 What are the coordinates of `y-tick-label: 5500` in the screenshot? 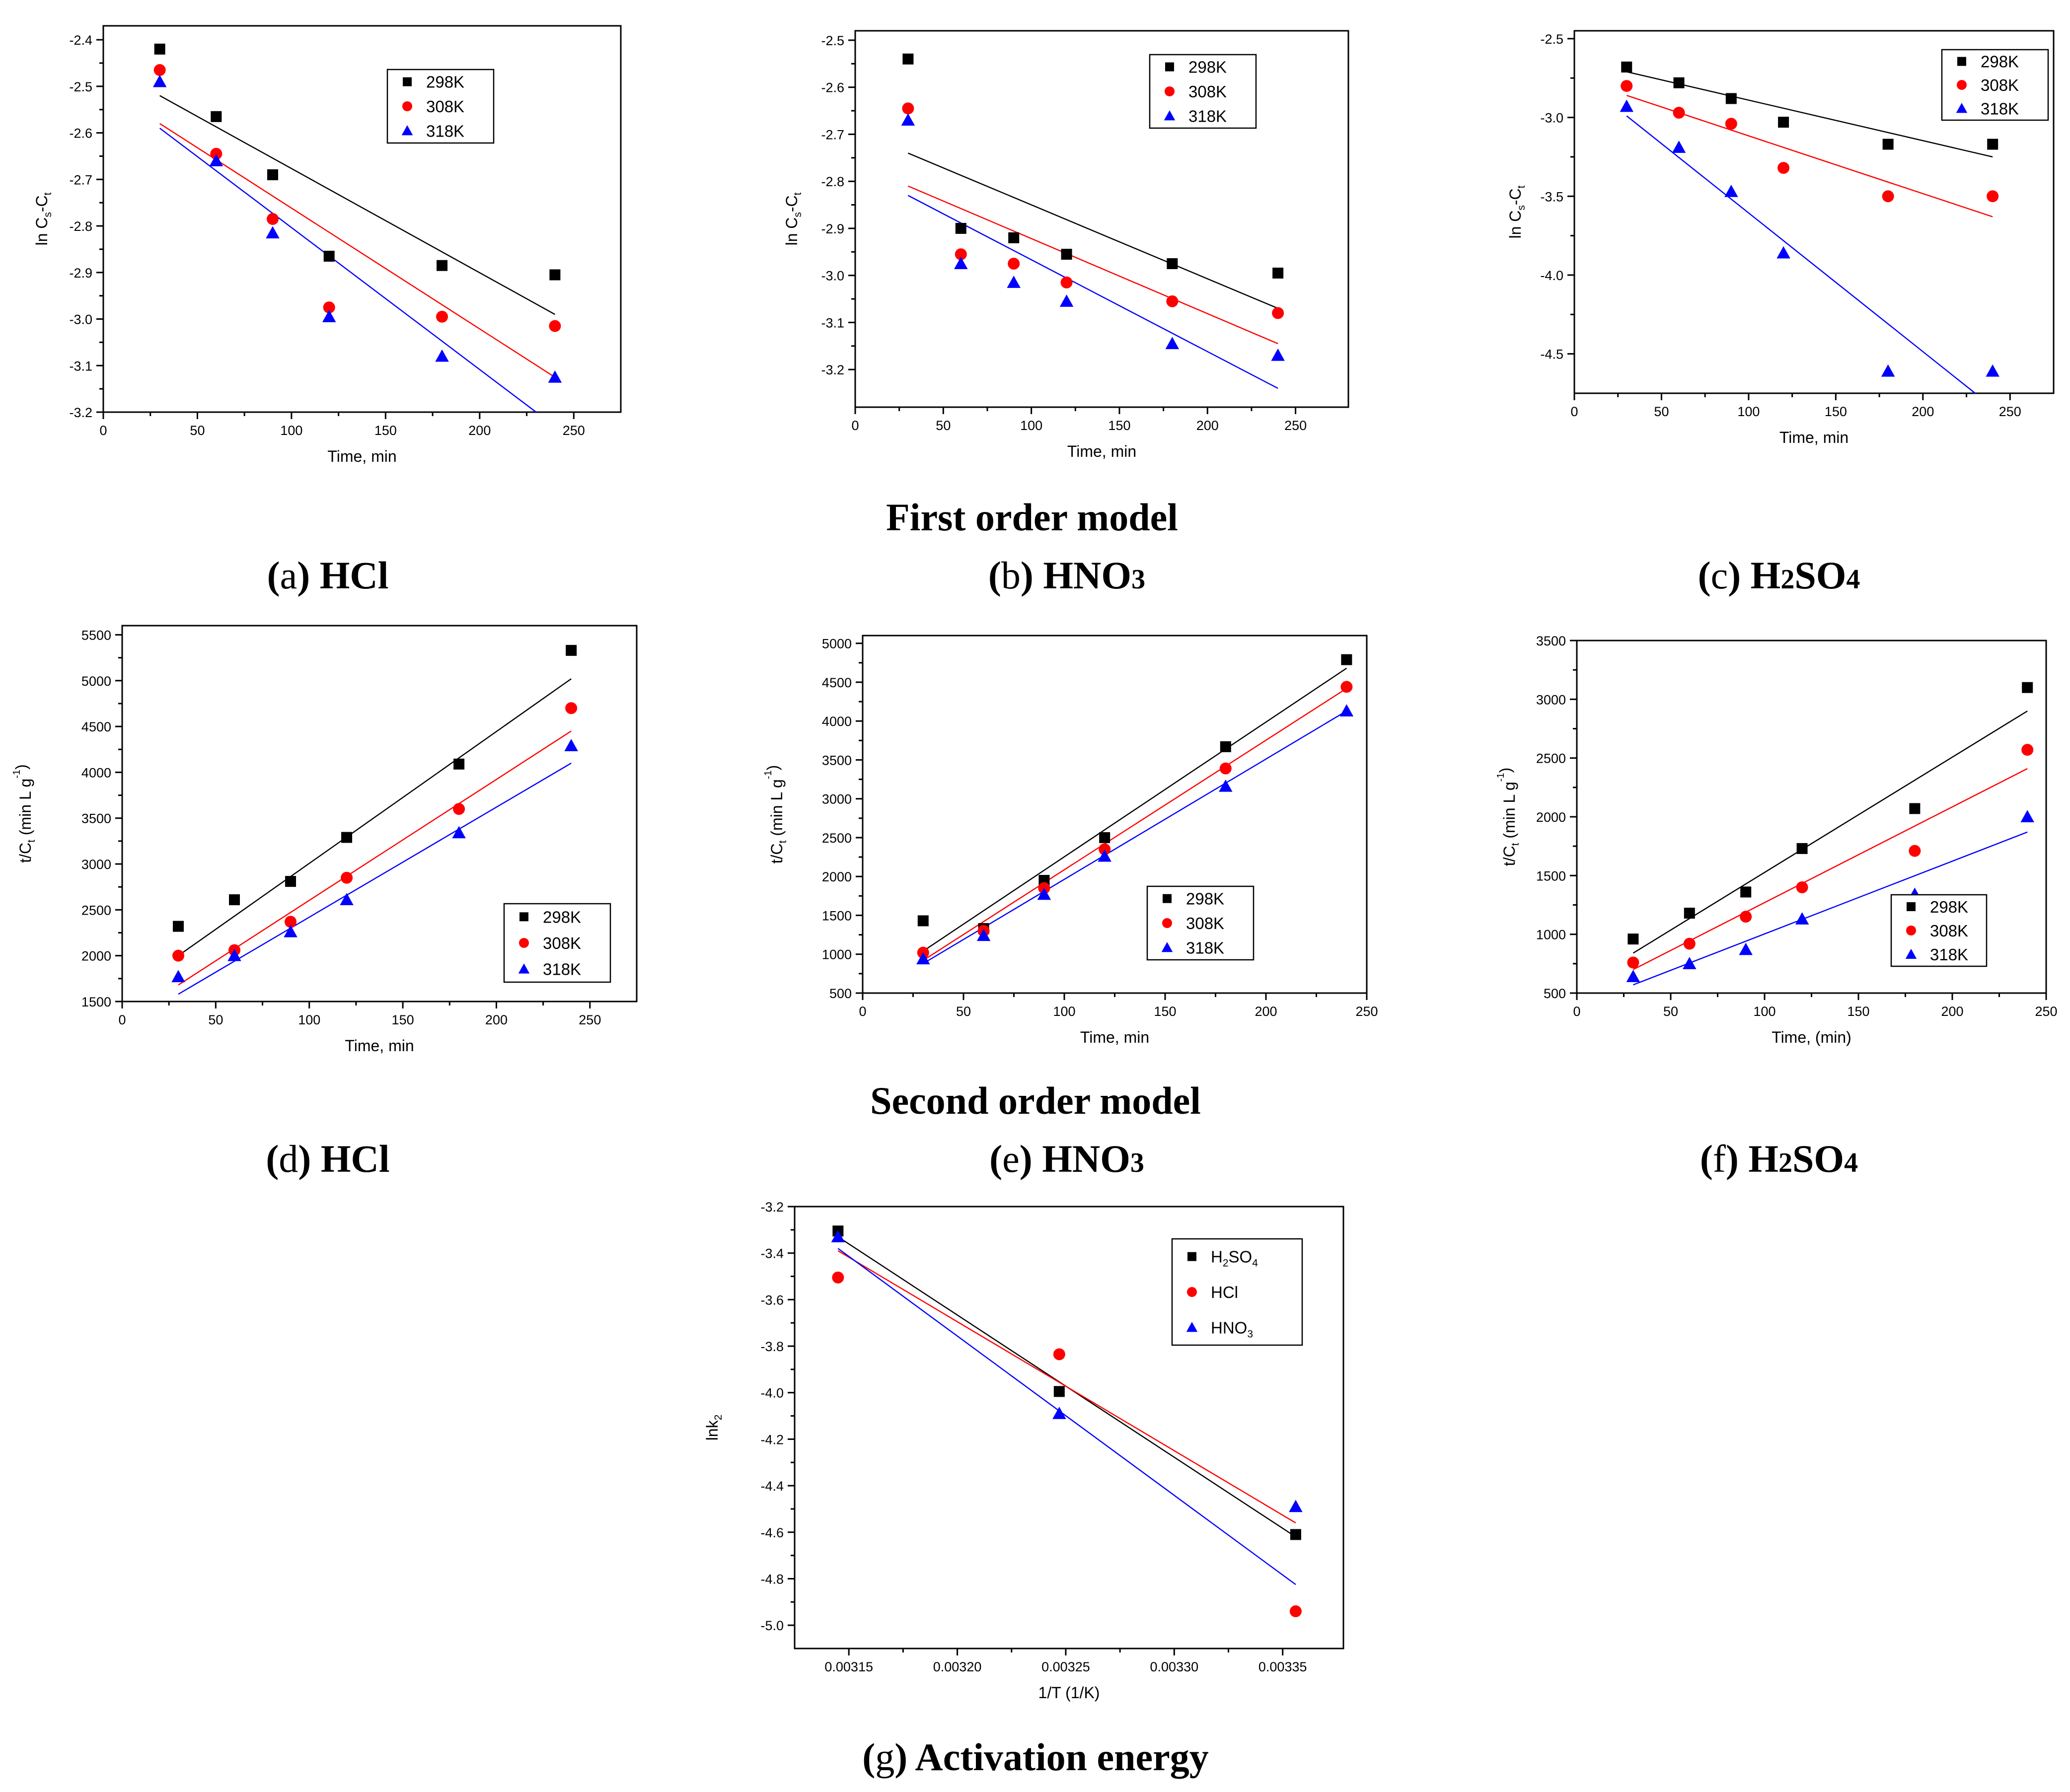 It's located at (96, 635).